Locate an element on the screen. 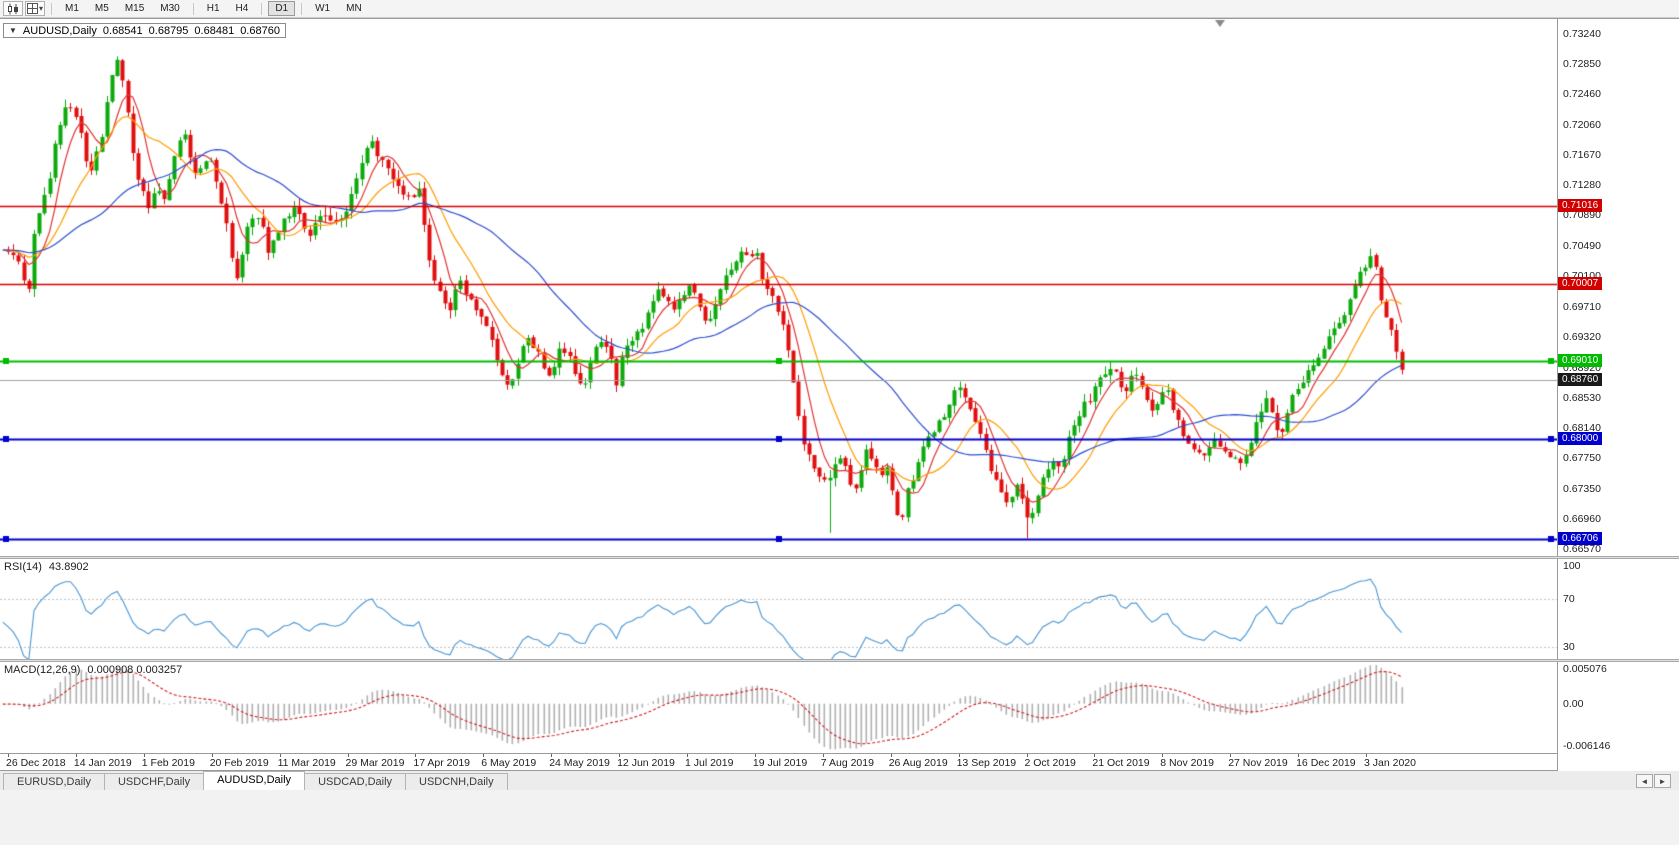 This screenshot has width=1679, height=845. price-axis-label: 0.71670 is located at coordinates (1582, 155).